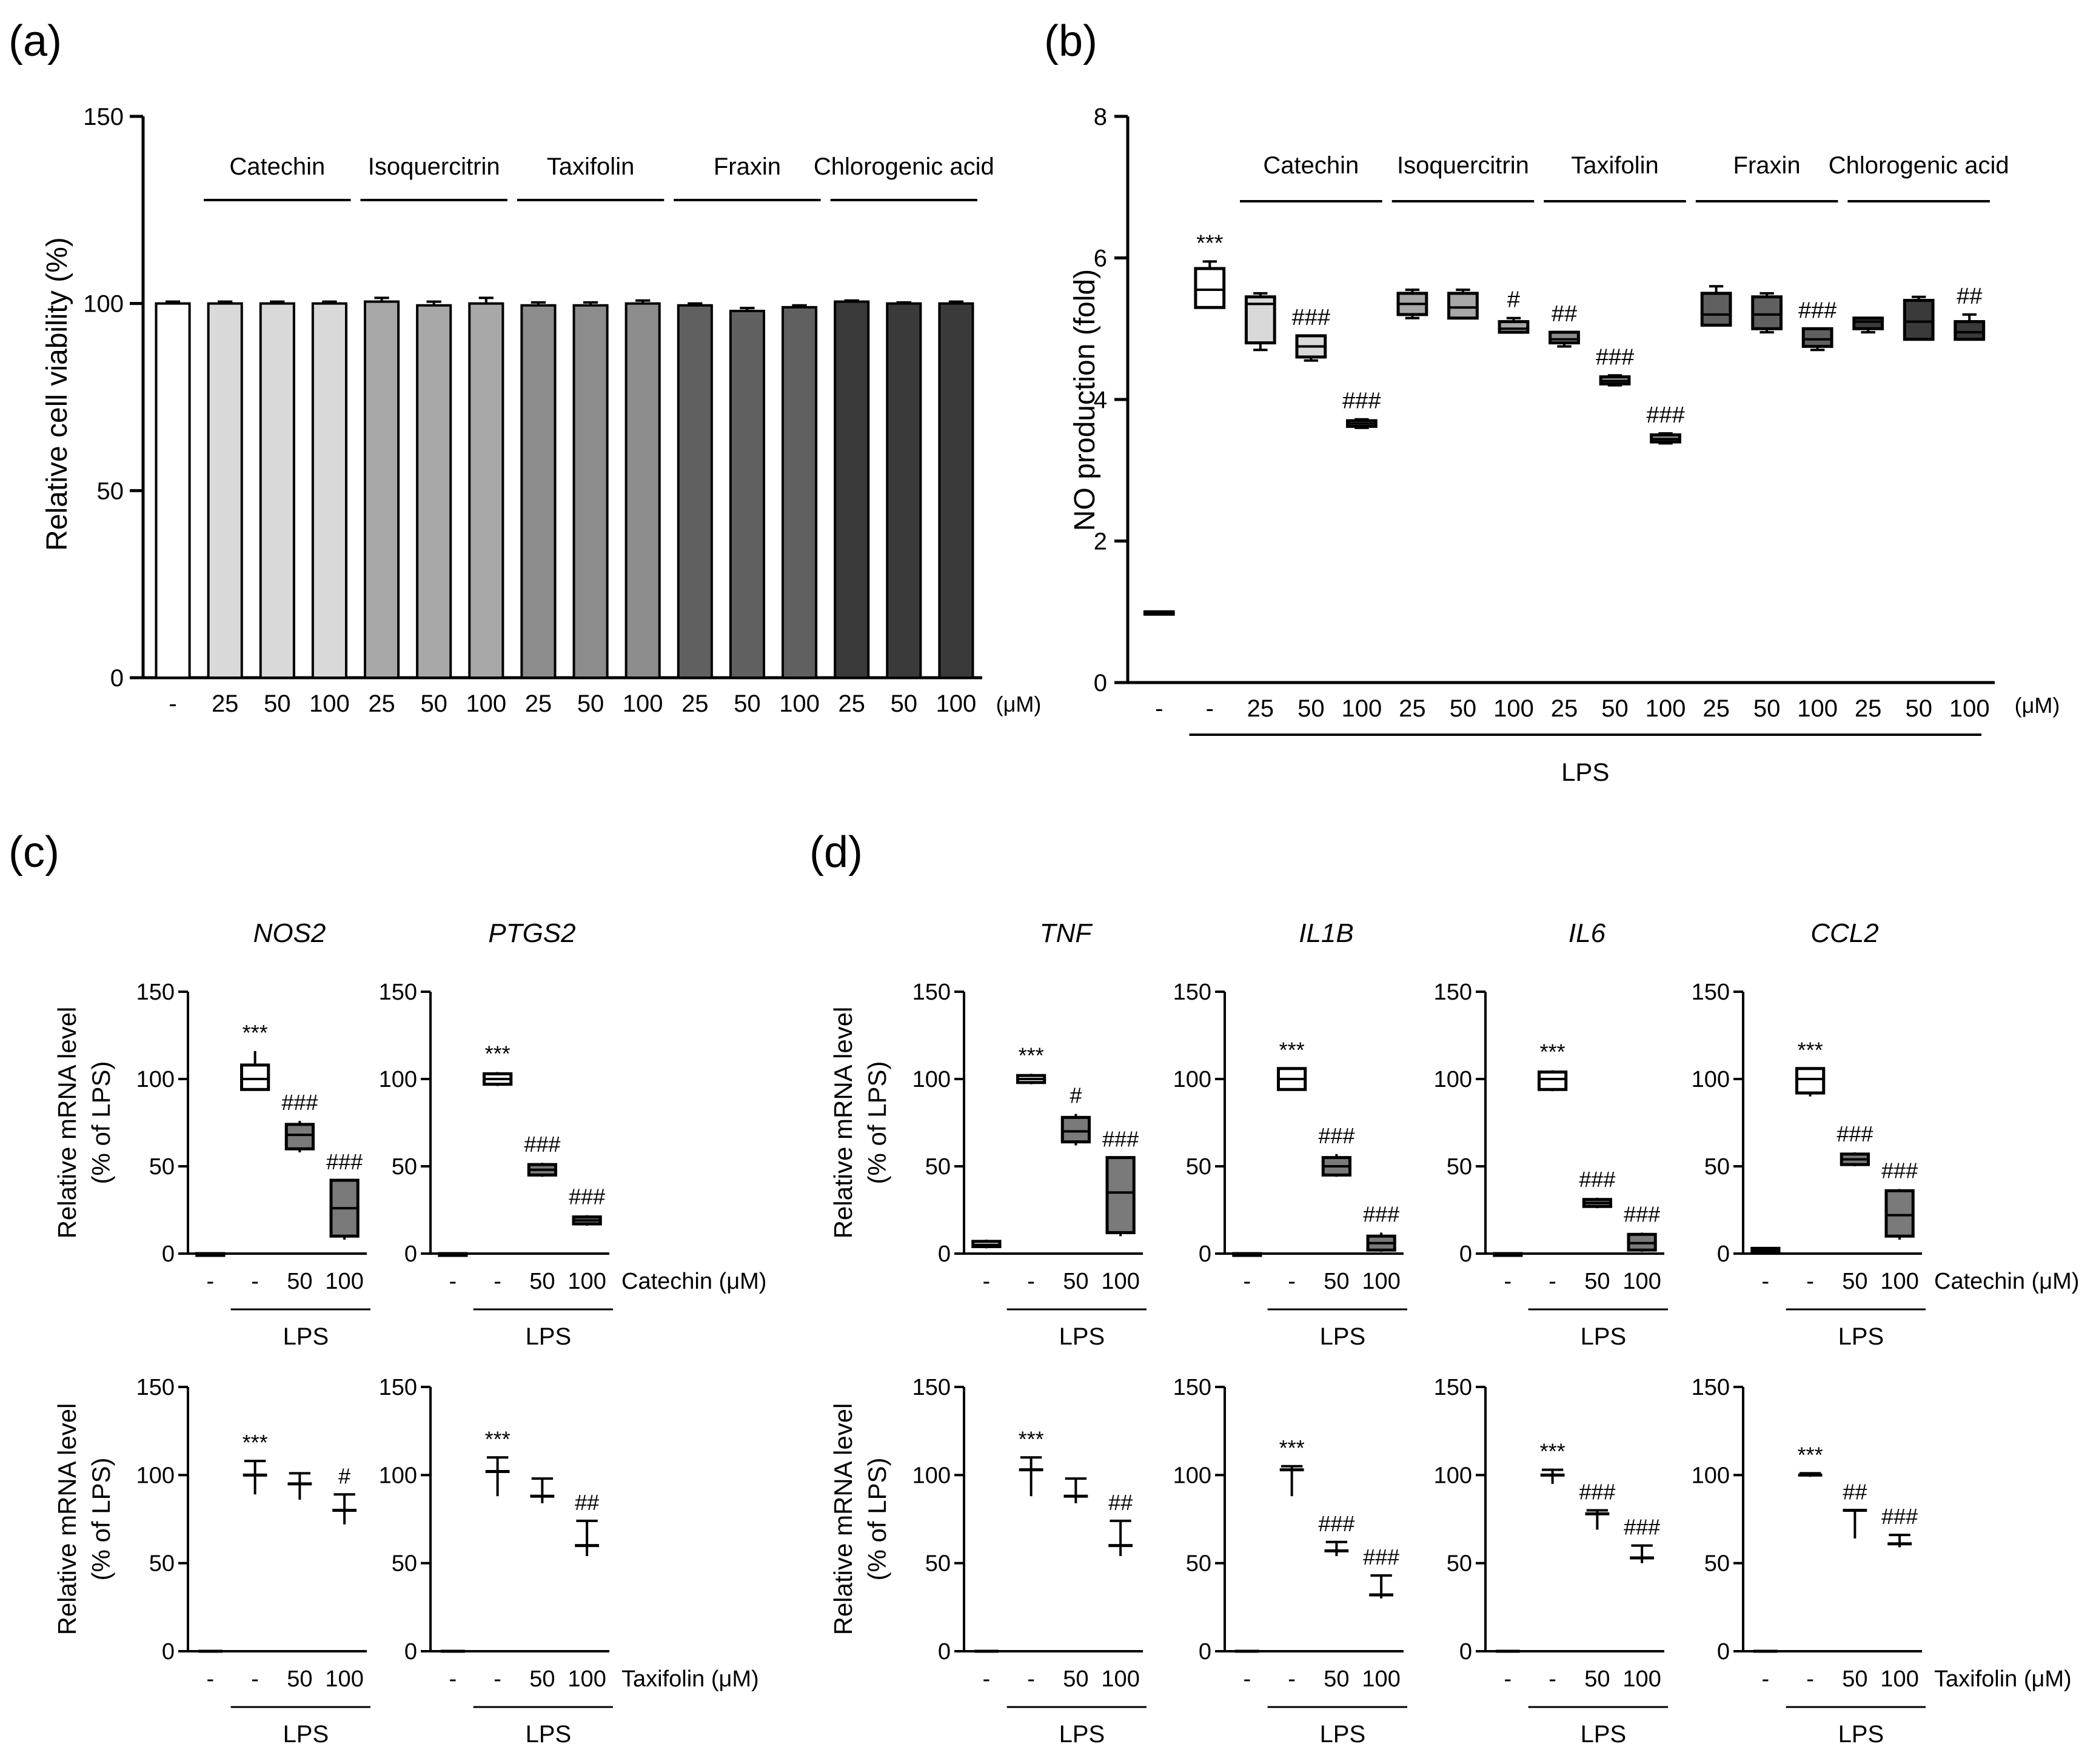 The image size is (2096, 1764). I want to click on y-axis-label: Relative mRNA level, so click(843, 1519).